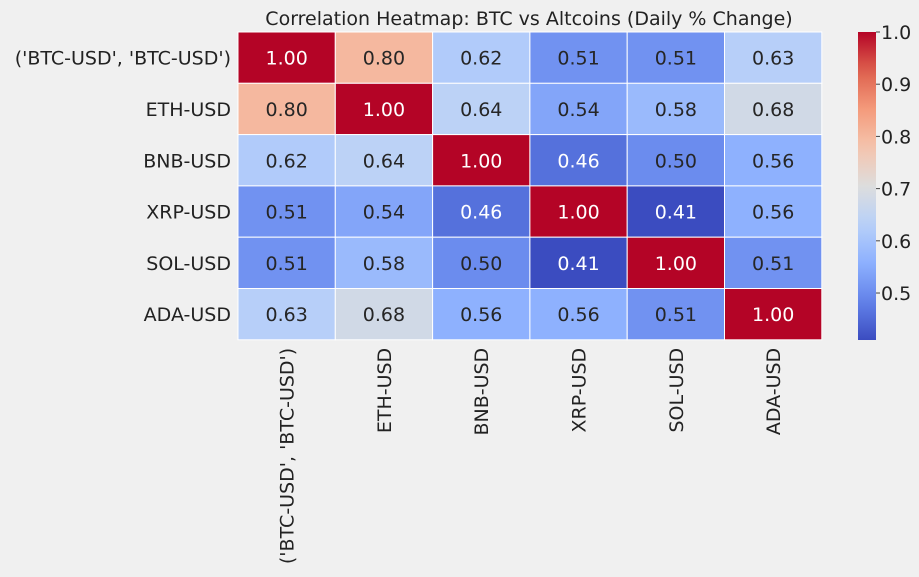 This screenshot has width=919, height=577. I want to click on column-label: SOL-USD, so click(677, 390).